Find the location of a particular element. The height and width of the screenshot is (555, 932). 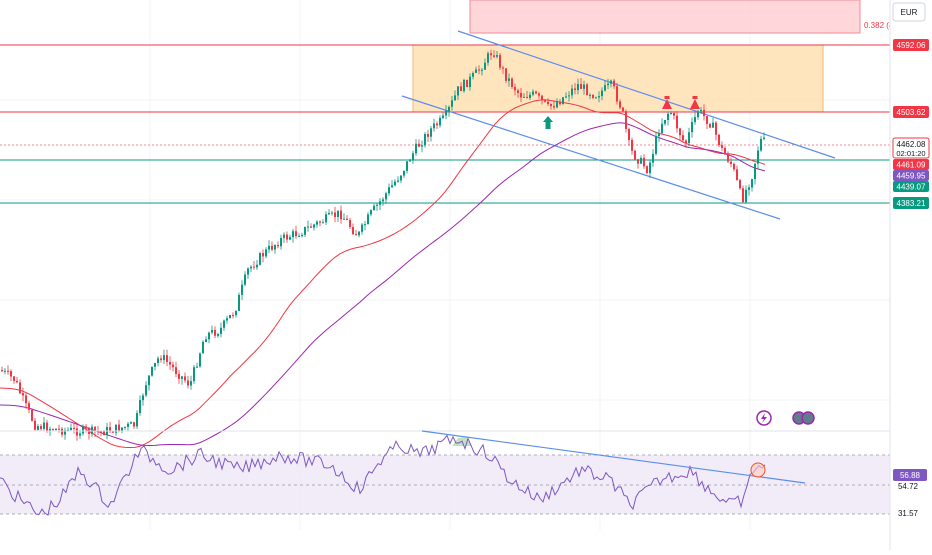

price-label-4503: 4503.62 is located at coordinates (911, 112).